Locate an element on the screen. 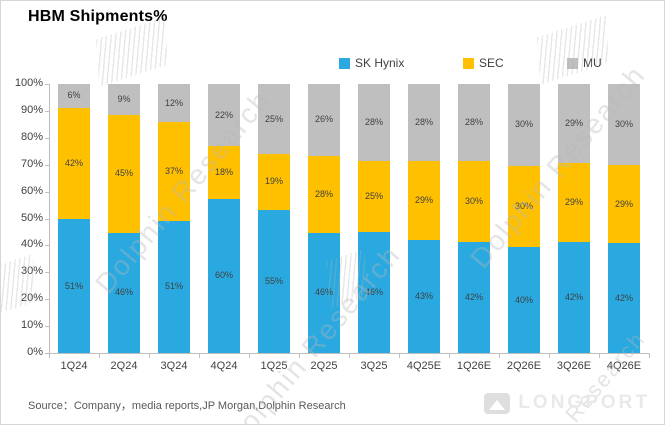 The image size is (665, 425). stacked-bar: 29% 29% 42% is located at coordinates (574, 219).